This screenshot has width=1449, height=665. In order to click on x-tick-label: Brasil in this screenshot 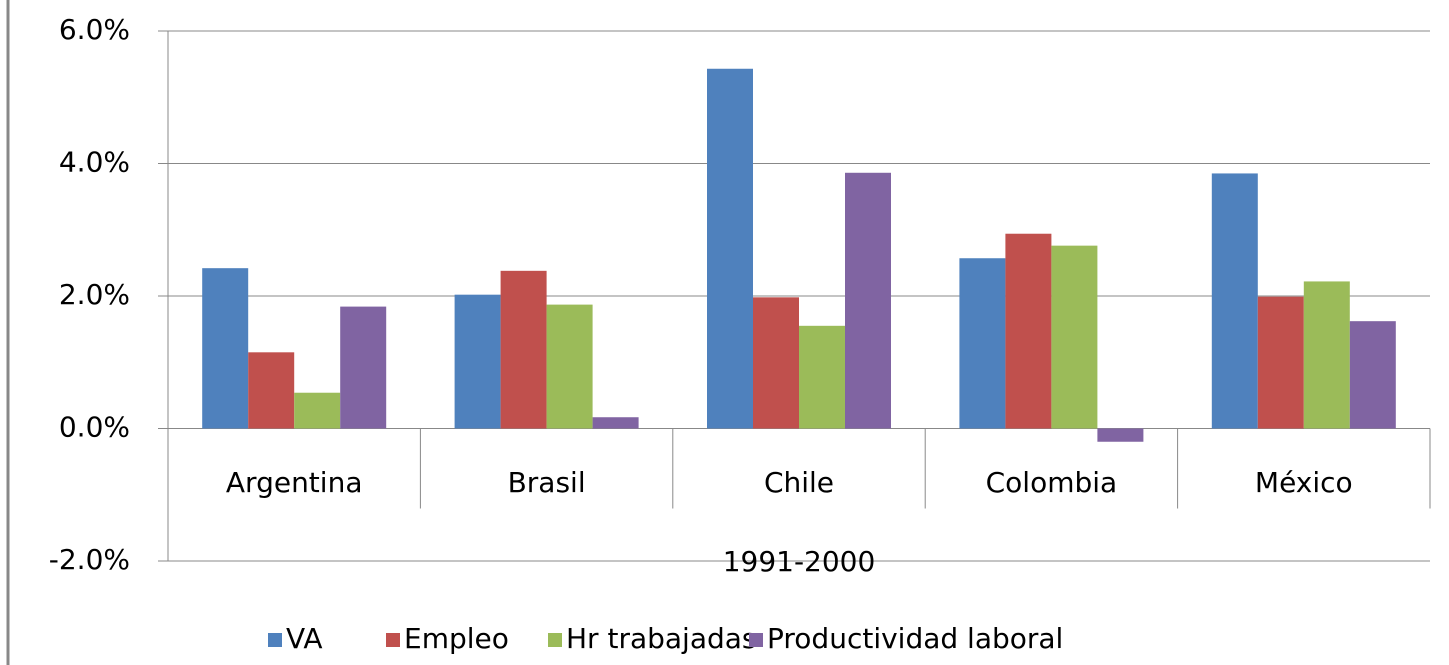, I will do `click(547, 482)`.